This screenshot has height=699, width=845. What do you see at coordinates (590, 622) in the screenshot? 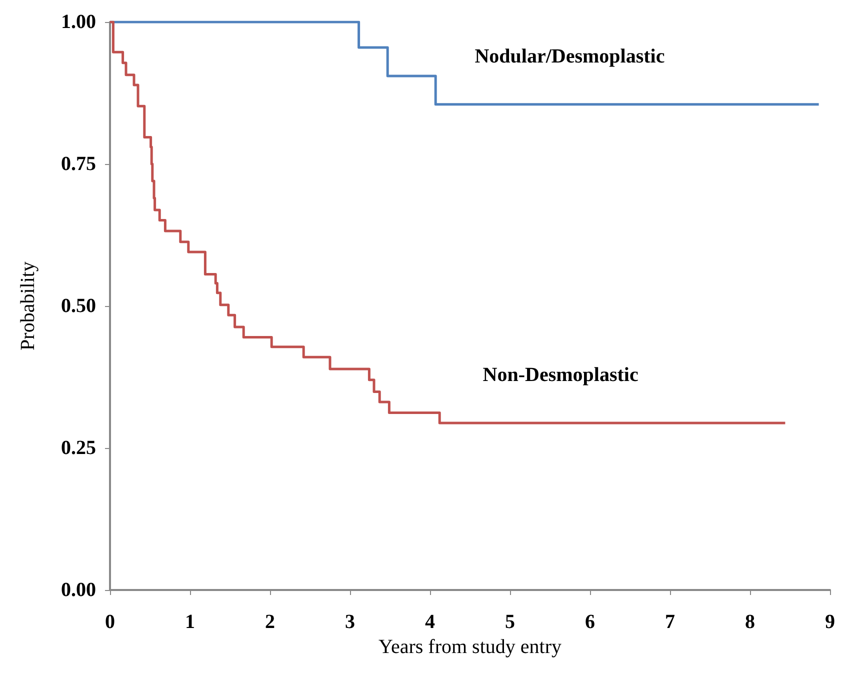
I see `x-tick-label: 6` at bounding box center [590, 622].